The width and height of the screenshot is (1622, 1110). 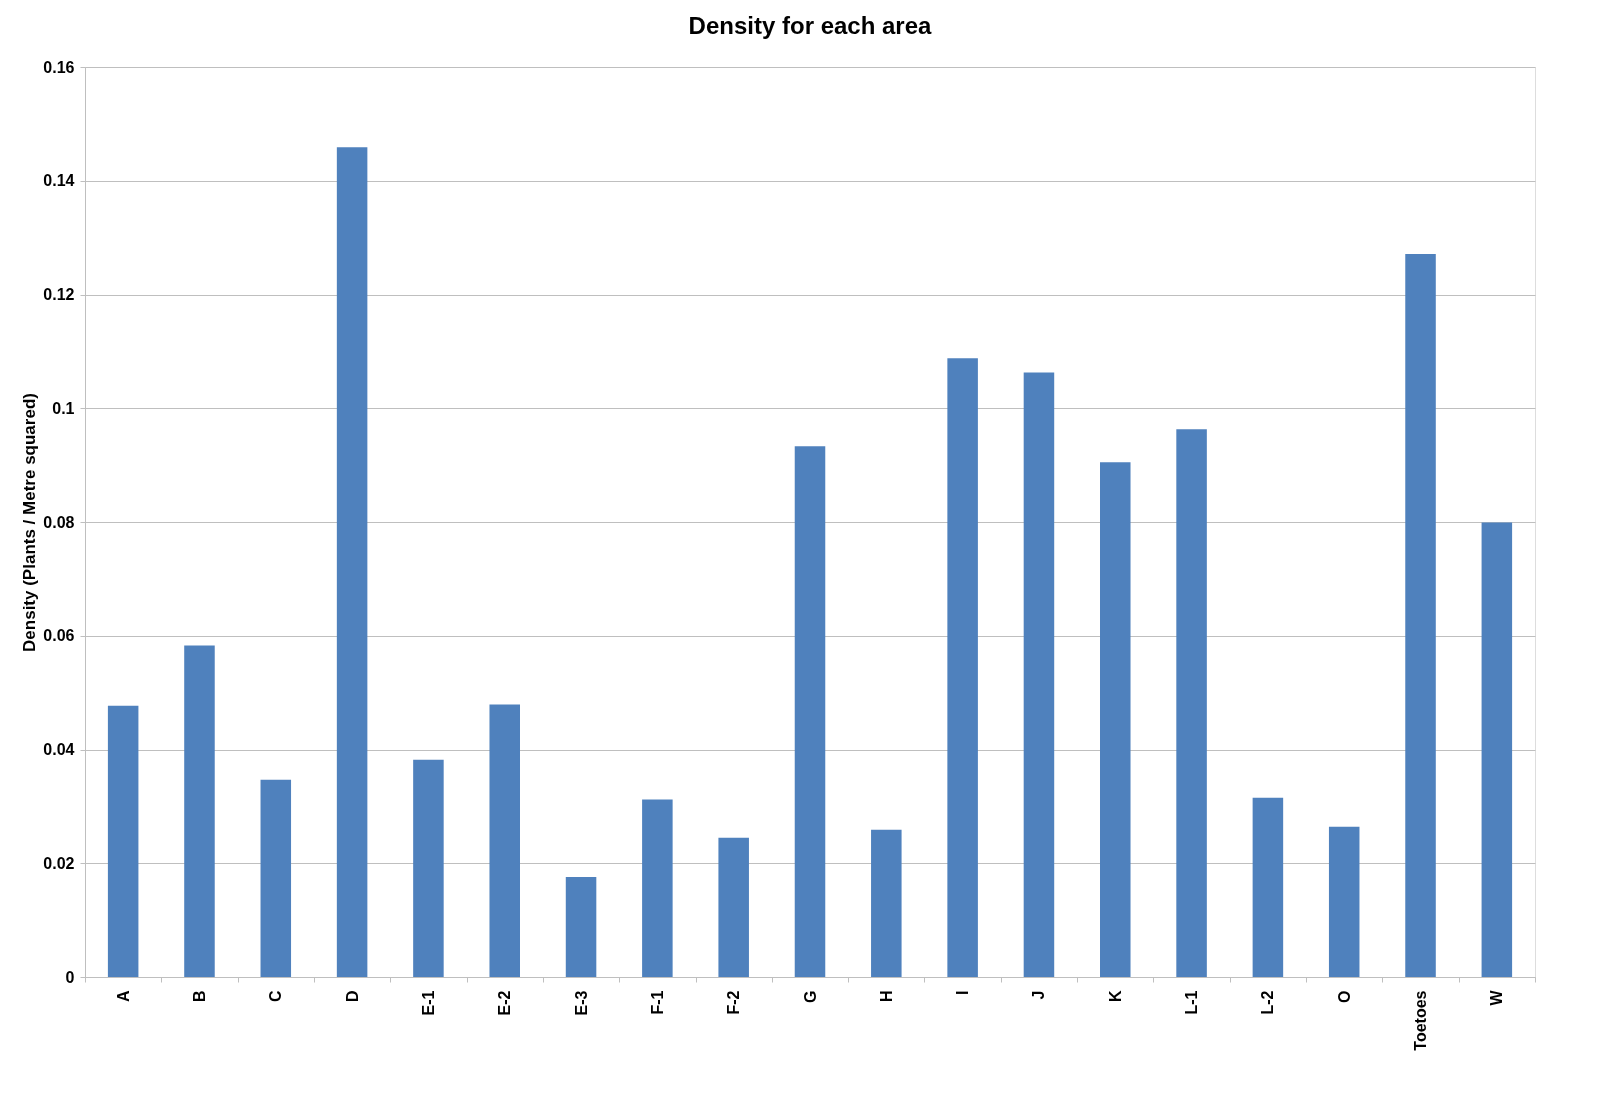 What do you see at coordinates (30, 522) in the screenshot?
I see `y-axis-title: Density (Plants / Metre squared)` at bounding box center [30, 522].